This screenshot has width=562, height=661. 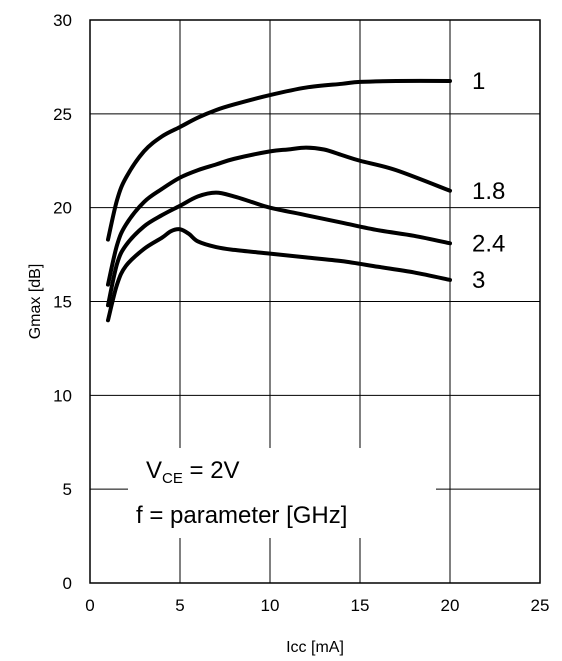 What do you see at coordinates (179, 605) in the screenshot?
I see `x-tick-label-1: 5` at bounding box center [179, 605].